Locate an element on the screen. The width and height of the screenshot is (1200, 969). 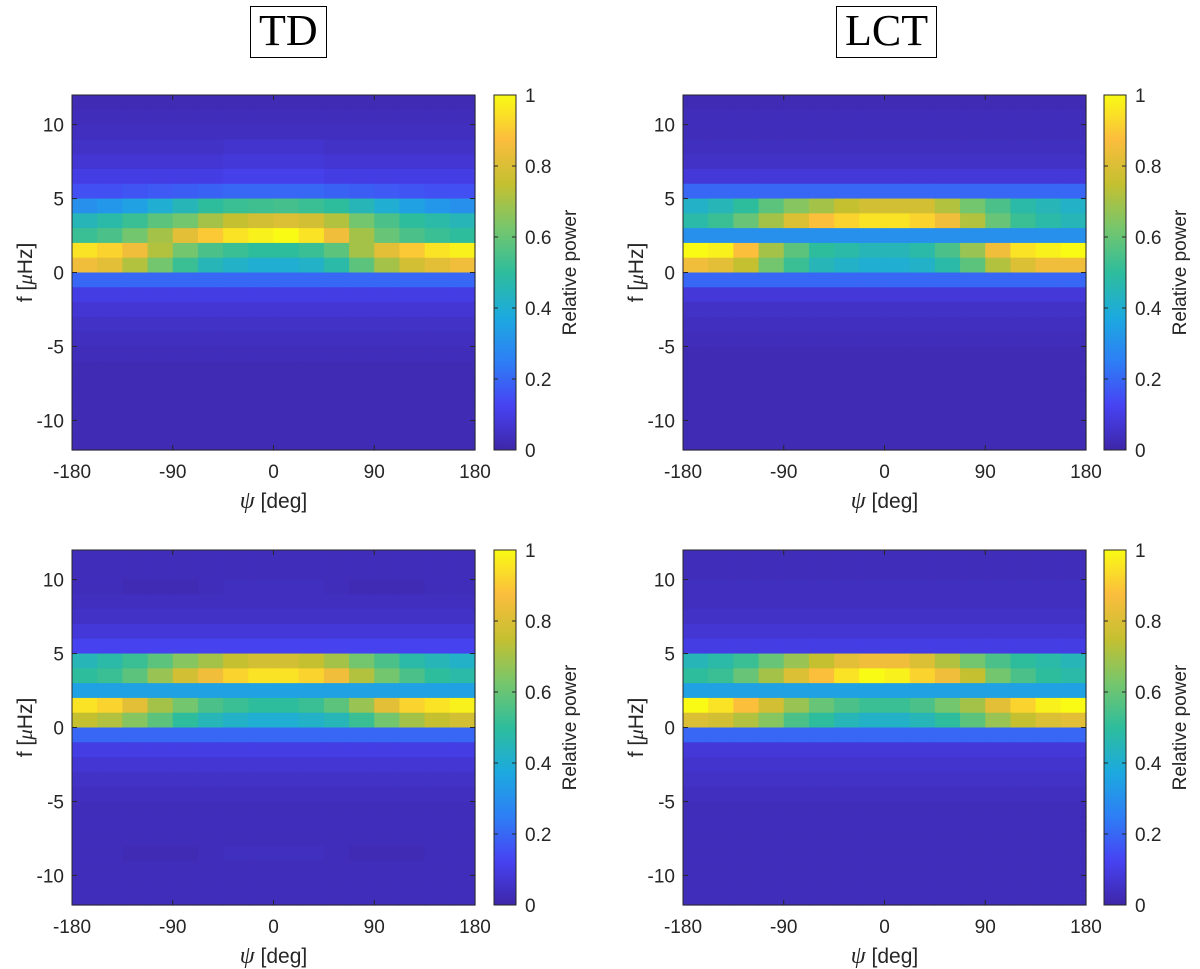
x-tick-label: 90 is located at coordinates (985, 472).